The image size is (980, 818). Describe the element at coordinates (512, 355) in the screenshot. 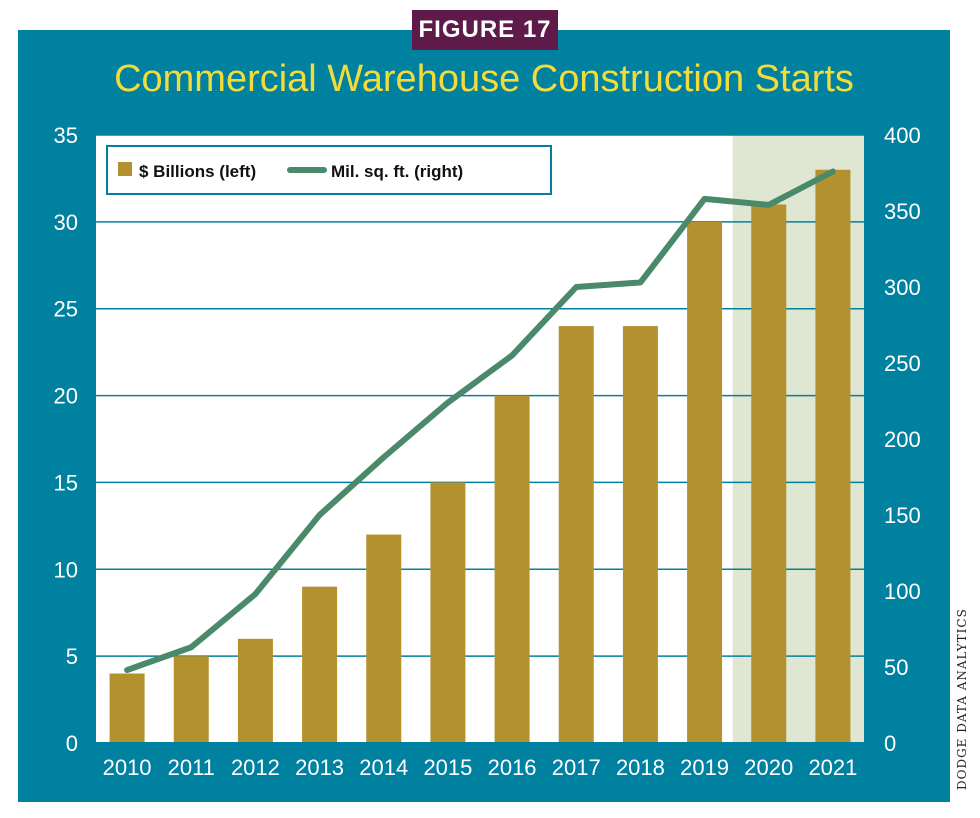

I see `line-point-2016` at that location.